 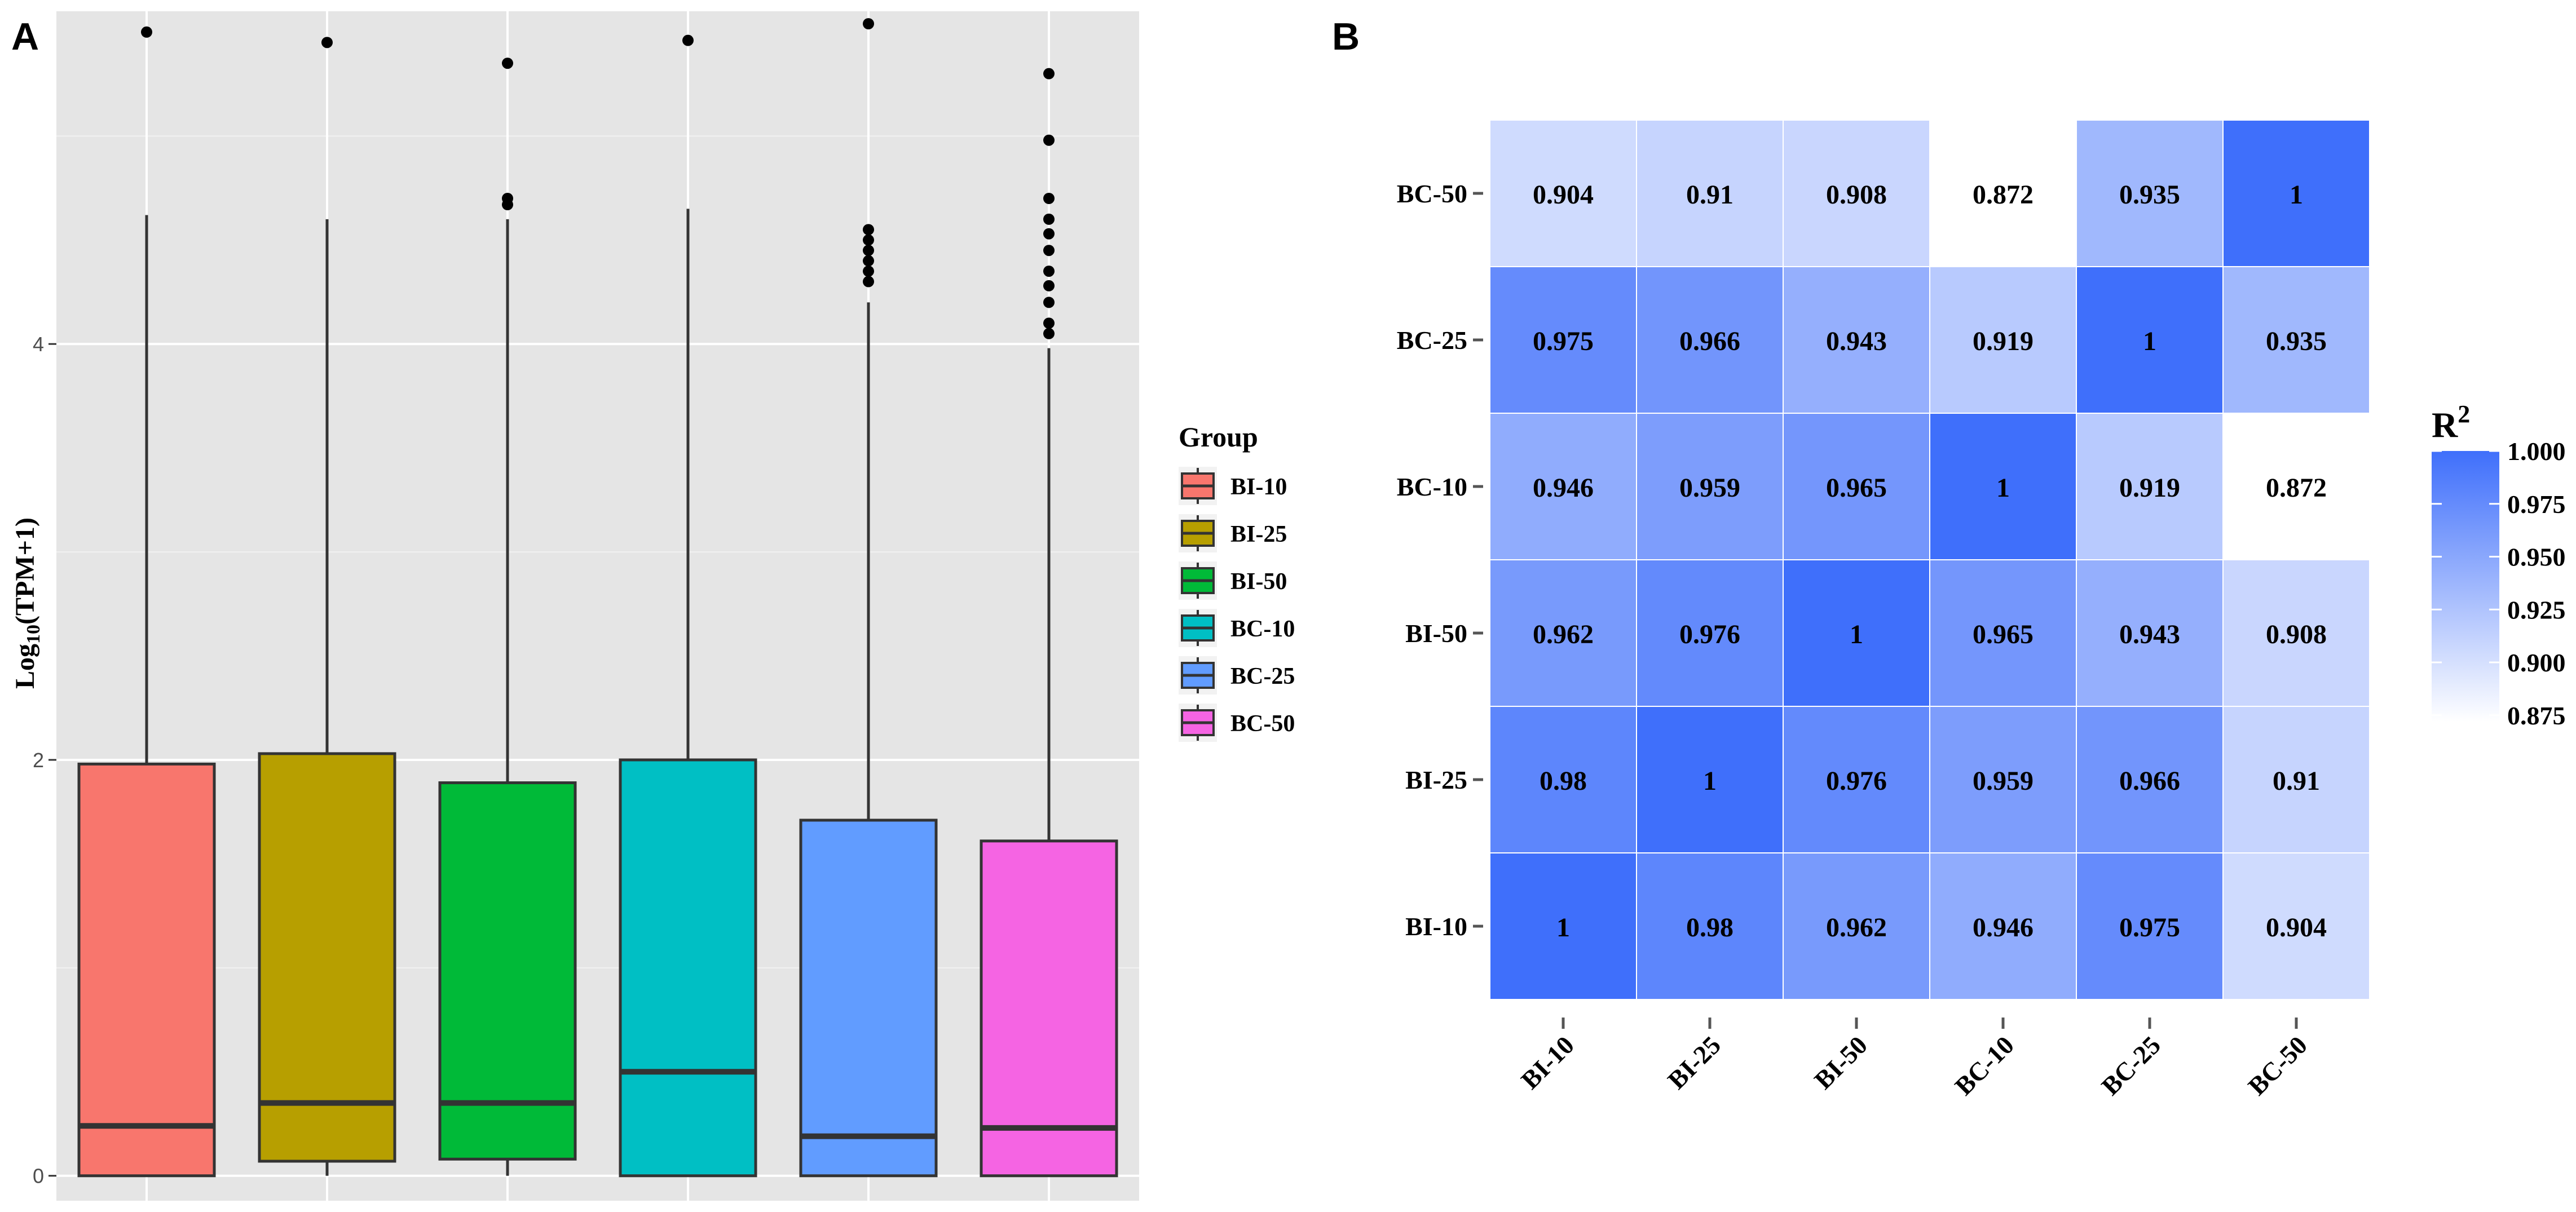 I want to click on legend-item-bi-50: BI-50, so click(x=1233, y=580).